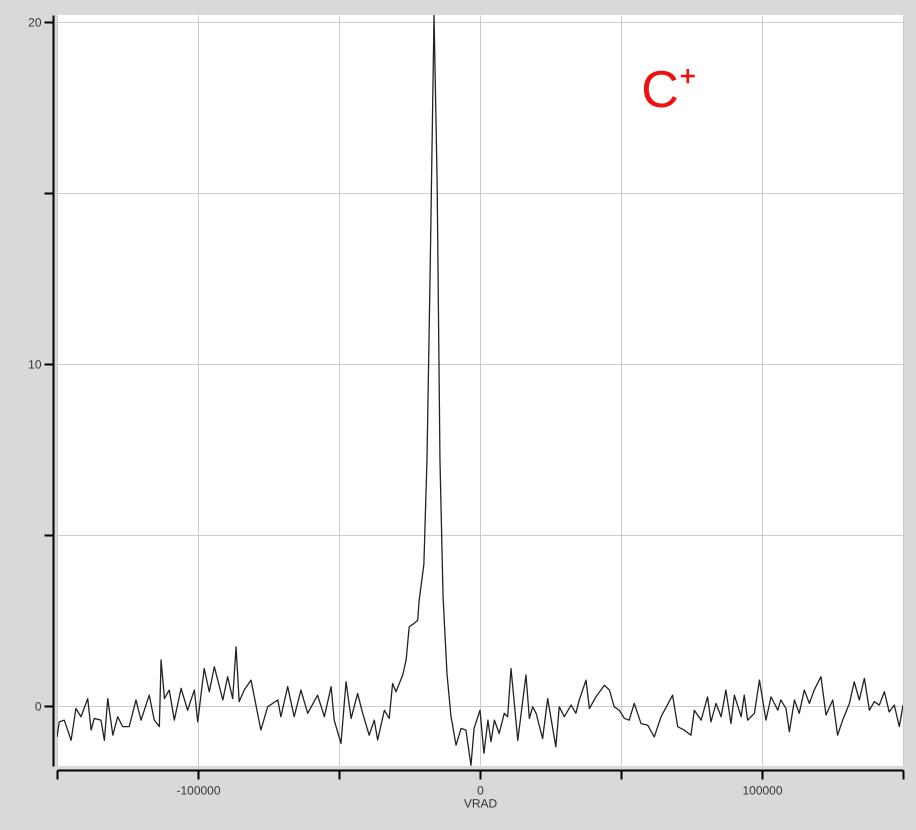 This screenshot has height=830, width=916. I want to click on y-tick-label: 0, so click(38, 707).